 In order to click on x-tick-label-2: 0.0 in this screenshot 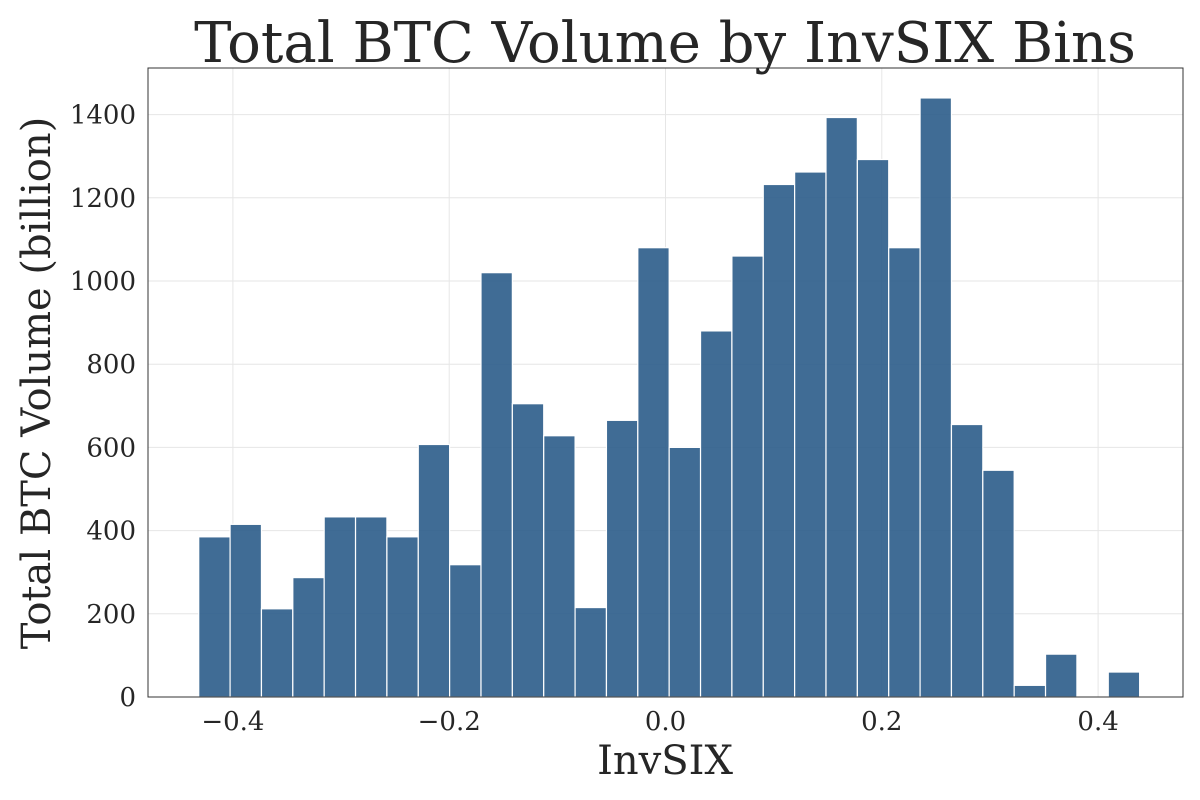, I will do `click(665, 722)`.